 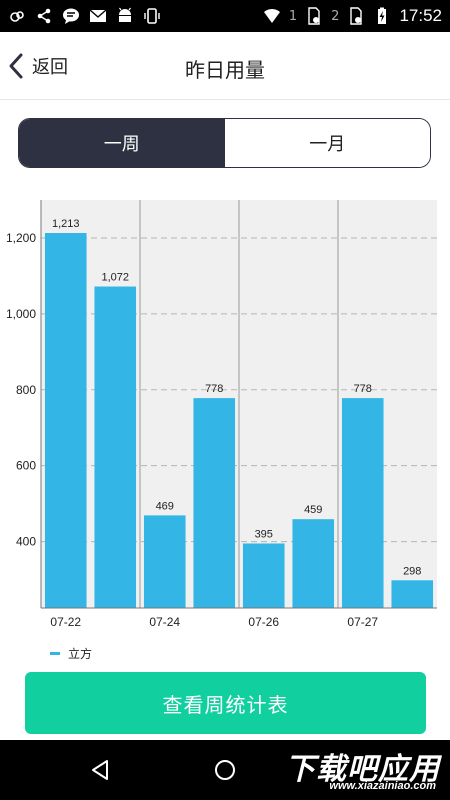 I want to click on status-time: 17:52, so click(x=420, y=15).